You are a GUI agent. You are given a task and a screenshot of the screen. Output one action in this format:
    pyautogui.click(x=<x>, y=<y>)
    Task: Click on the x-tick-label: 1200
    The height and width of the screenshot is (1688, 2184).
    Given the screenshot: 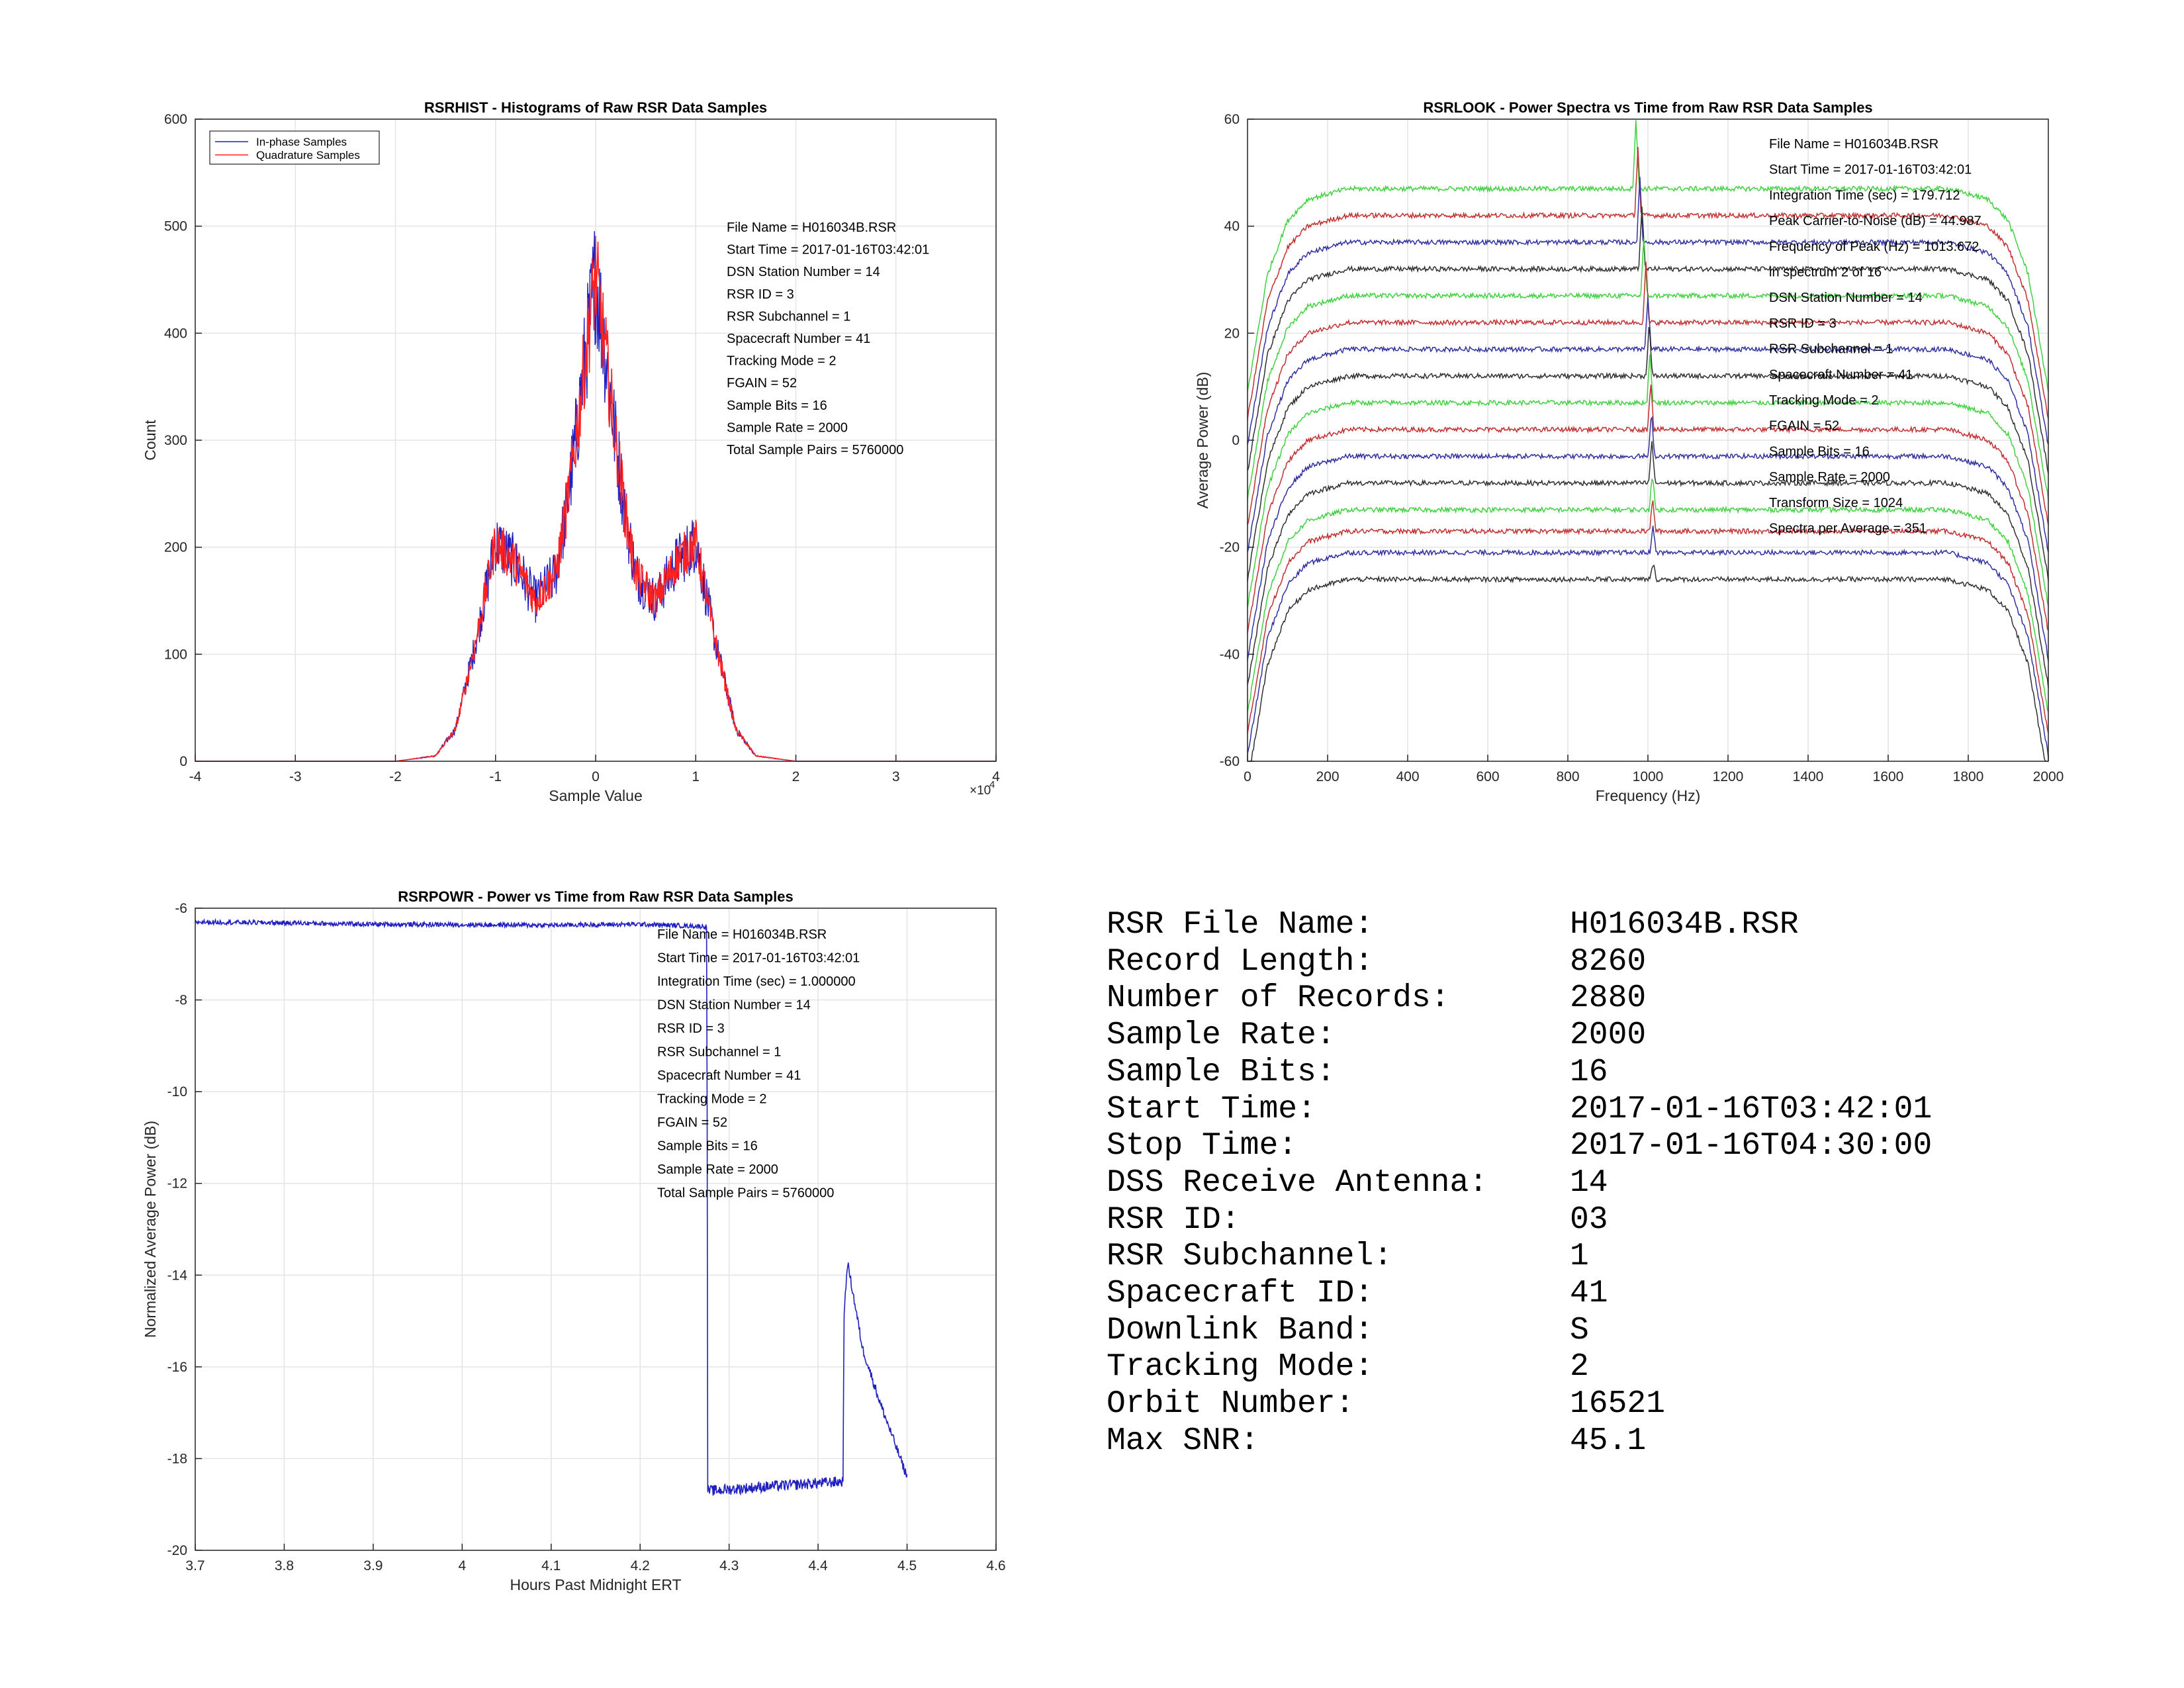 What is the action you would take?
    pyautogui.click(x=1729, y=776)
    